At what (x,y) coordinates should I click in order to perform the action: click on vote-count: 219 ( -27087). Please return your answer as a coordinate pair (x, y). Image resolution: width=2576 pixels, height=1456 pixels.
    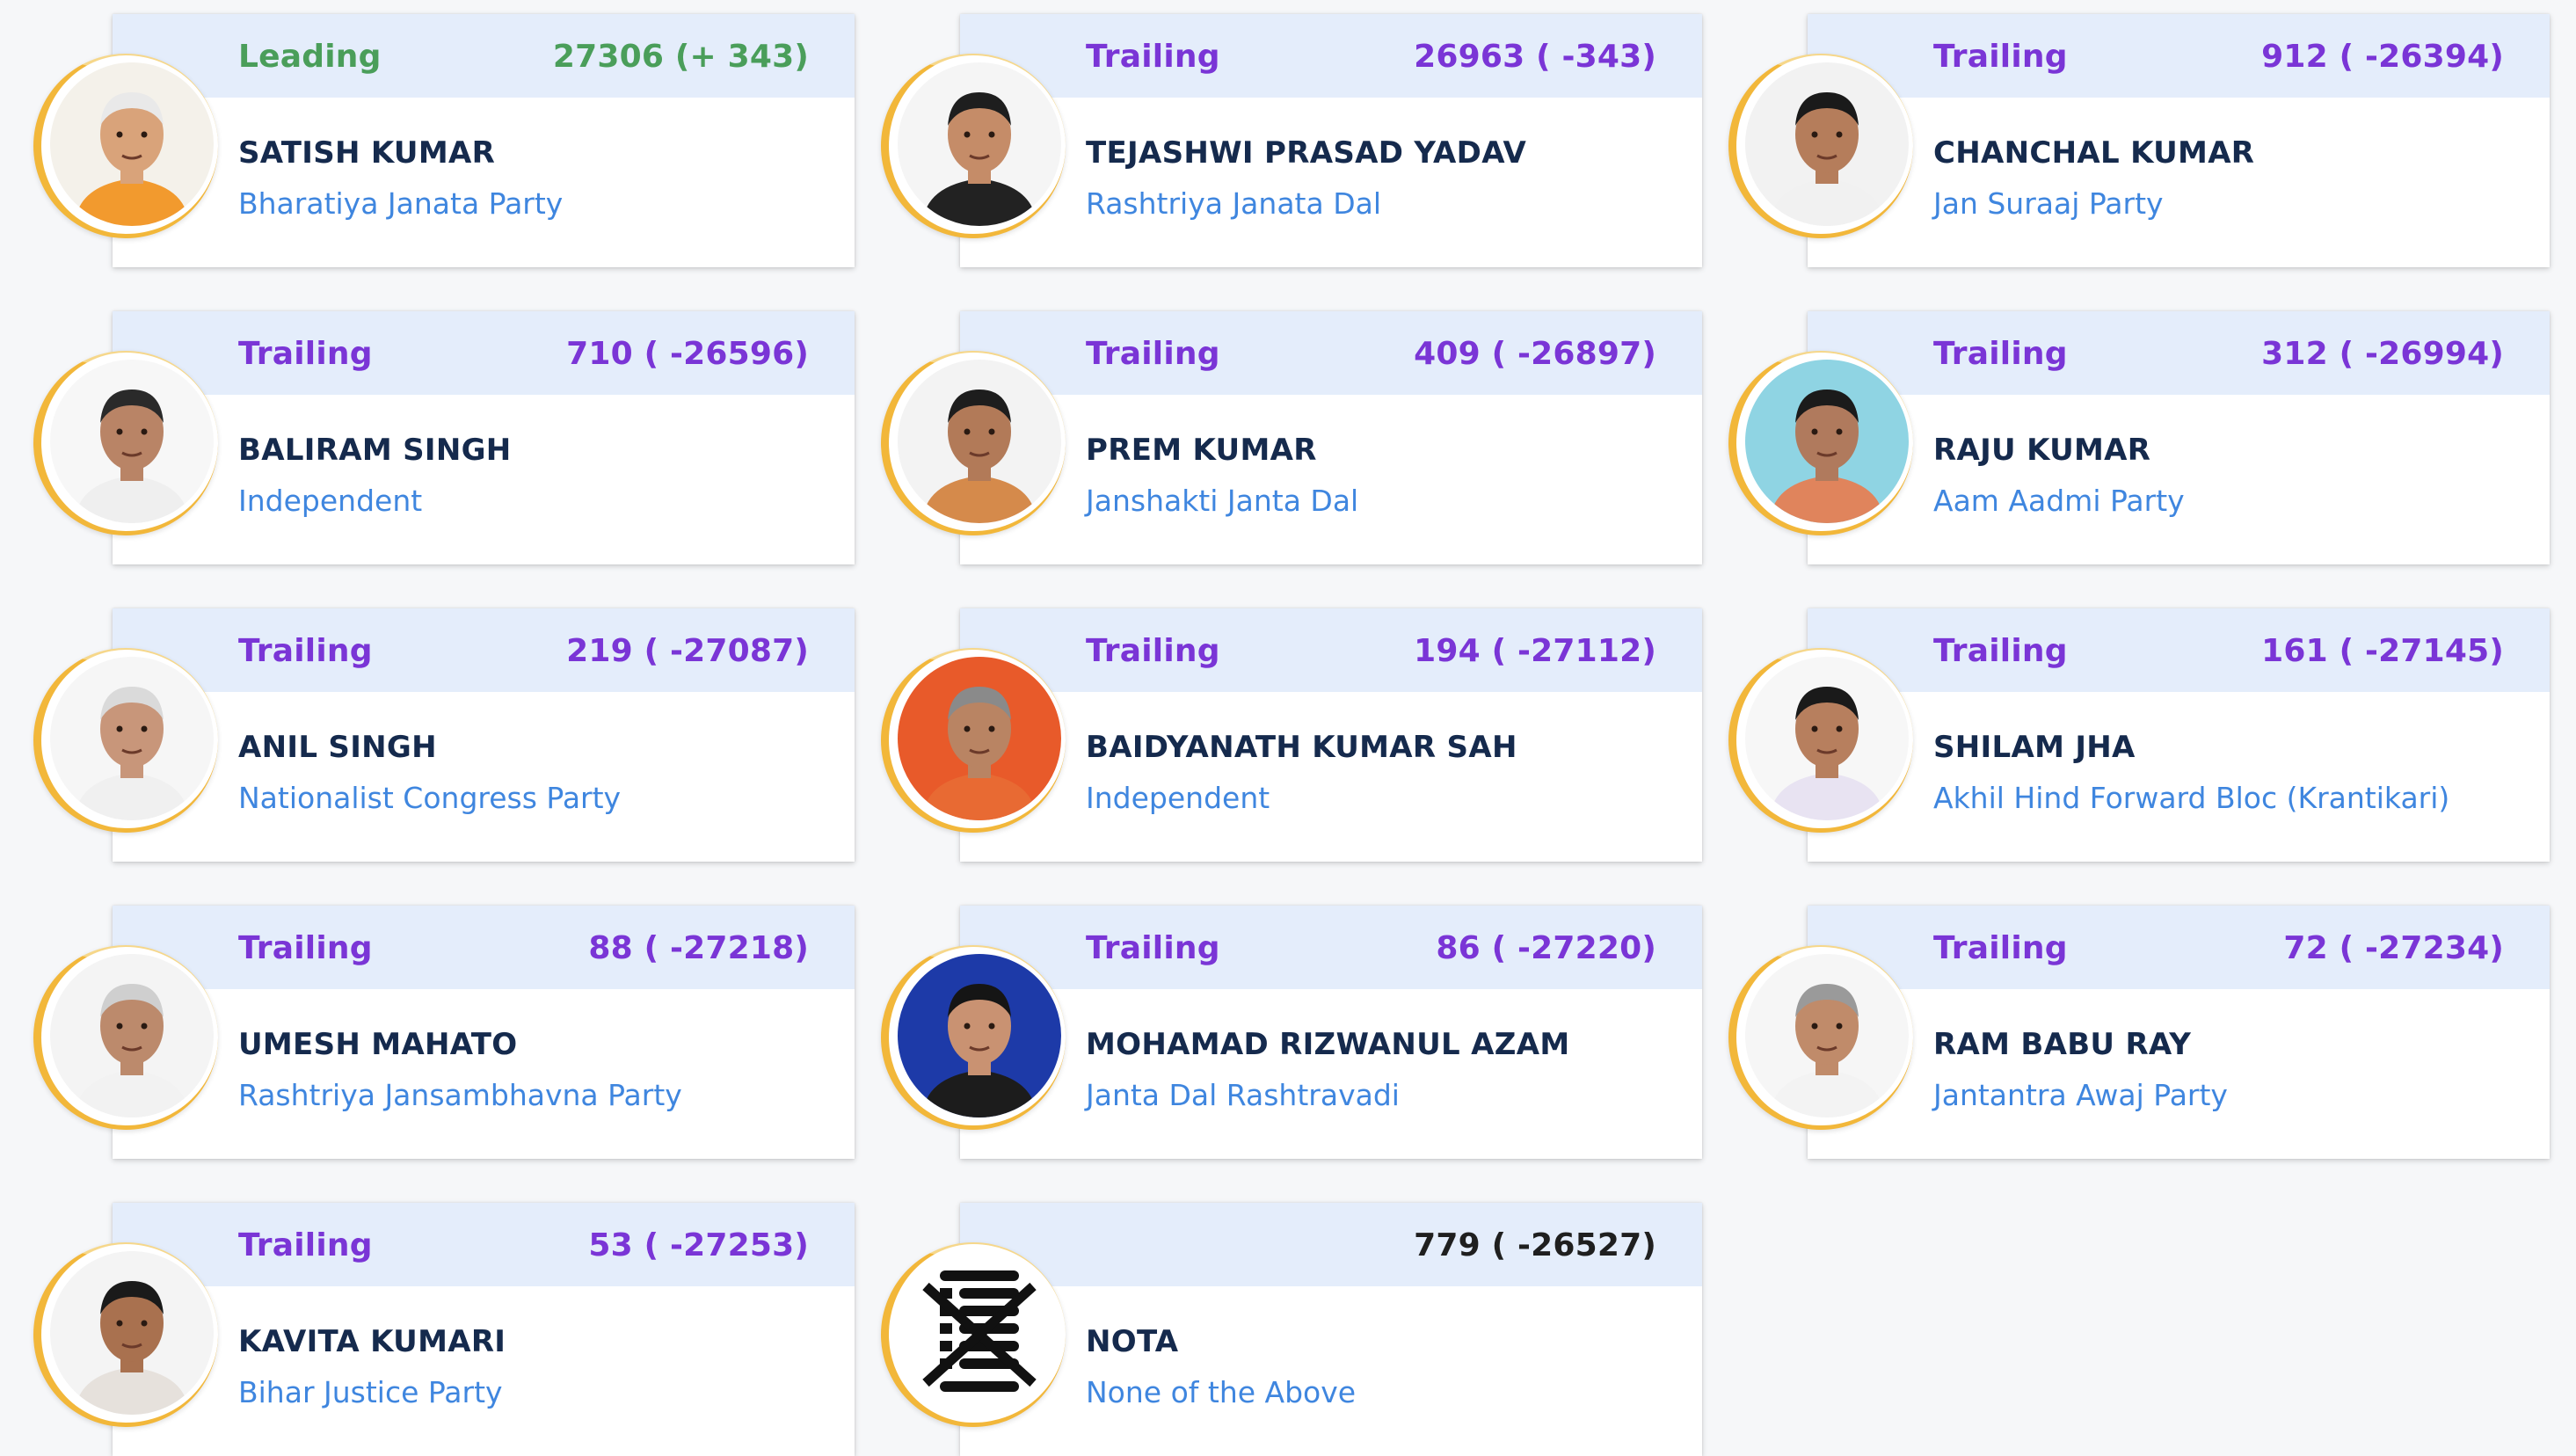
    Looking at the image, I should click on (687, 651).